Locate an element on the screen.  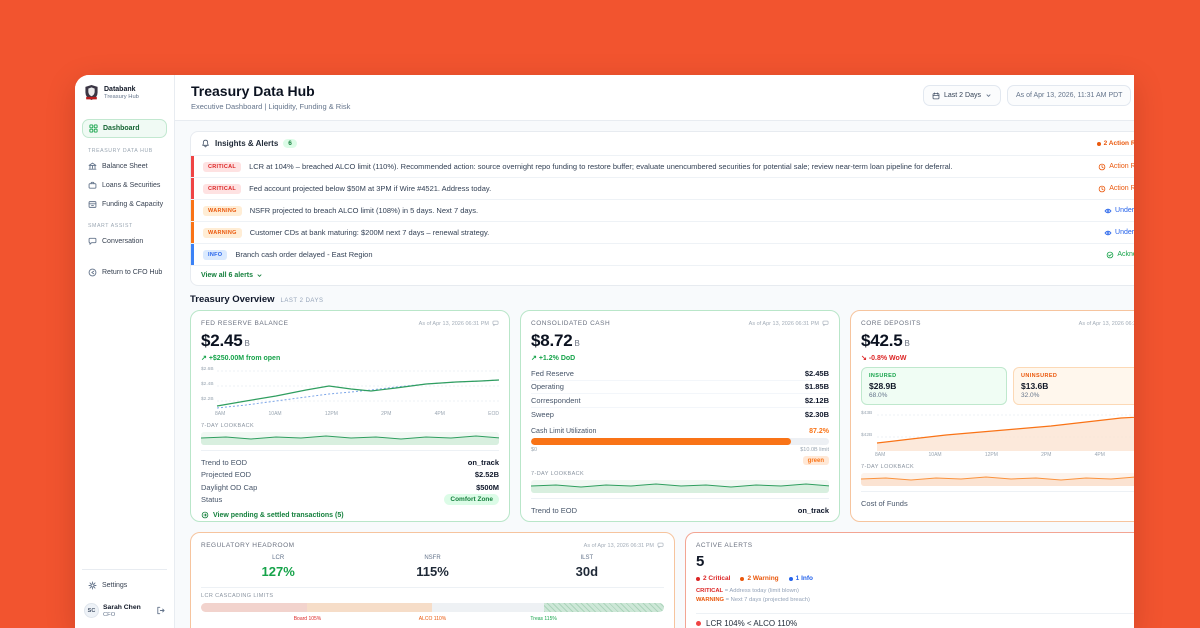
active-alert-text: LCR 104% < ALCO 110% is located at coordinates (752, 623).